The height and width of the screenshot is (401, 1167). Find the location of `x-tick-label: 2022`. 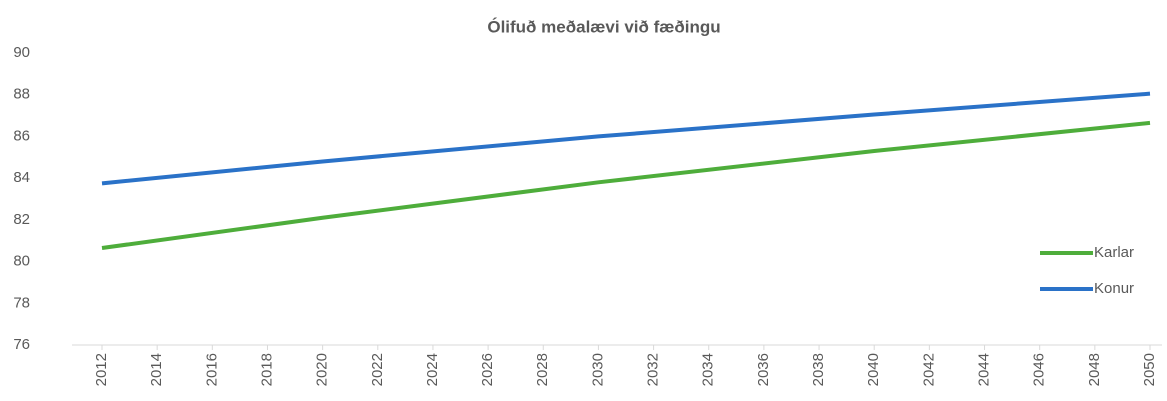

x-tick-label: 2022 is located at coordinates (377, 369).